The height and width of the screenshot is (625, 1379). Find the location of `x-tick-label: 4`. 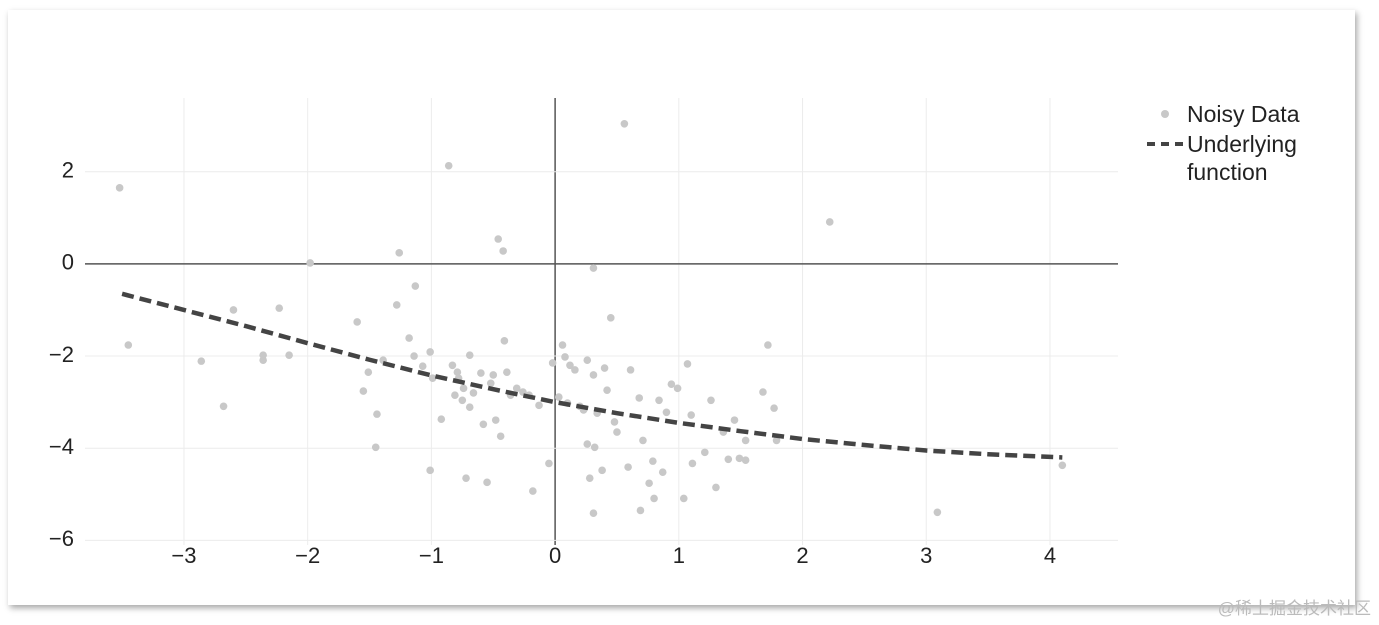

x-tick-label: 4 is located at coordinates (1050, 555).